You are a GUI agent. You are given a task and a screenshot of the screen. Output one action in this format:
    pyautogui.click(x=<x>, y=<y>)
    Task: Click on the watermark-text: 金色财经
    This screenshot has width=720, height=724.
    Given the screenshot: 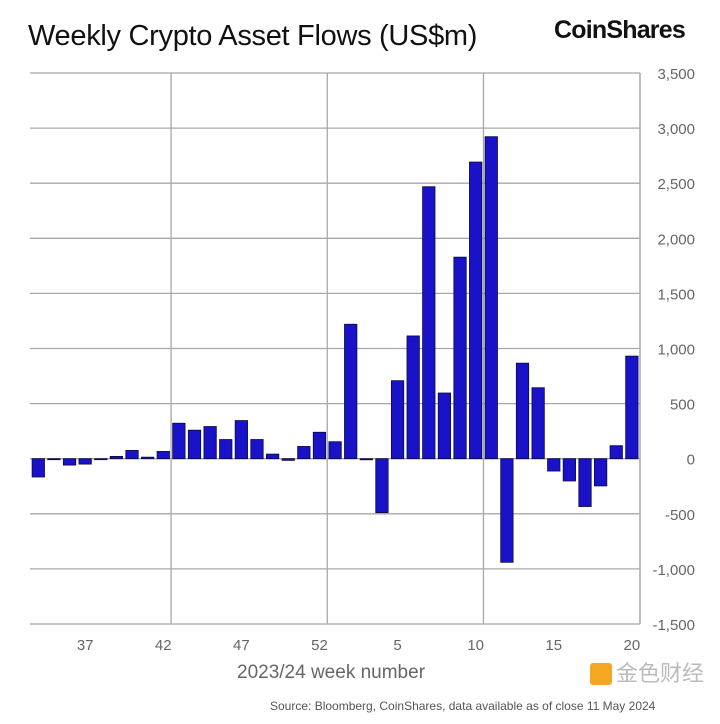 What is the action you would take?
    pyautogui.click(x=660, y=673)
    